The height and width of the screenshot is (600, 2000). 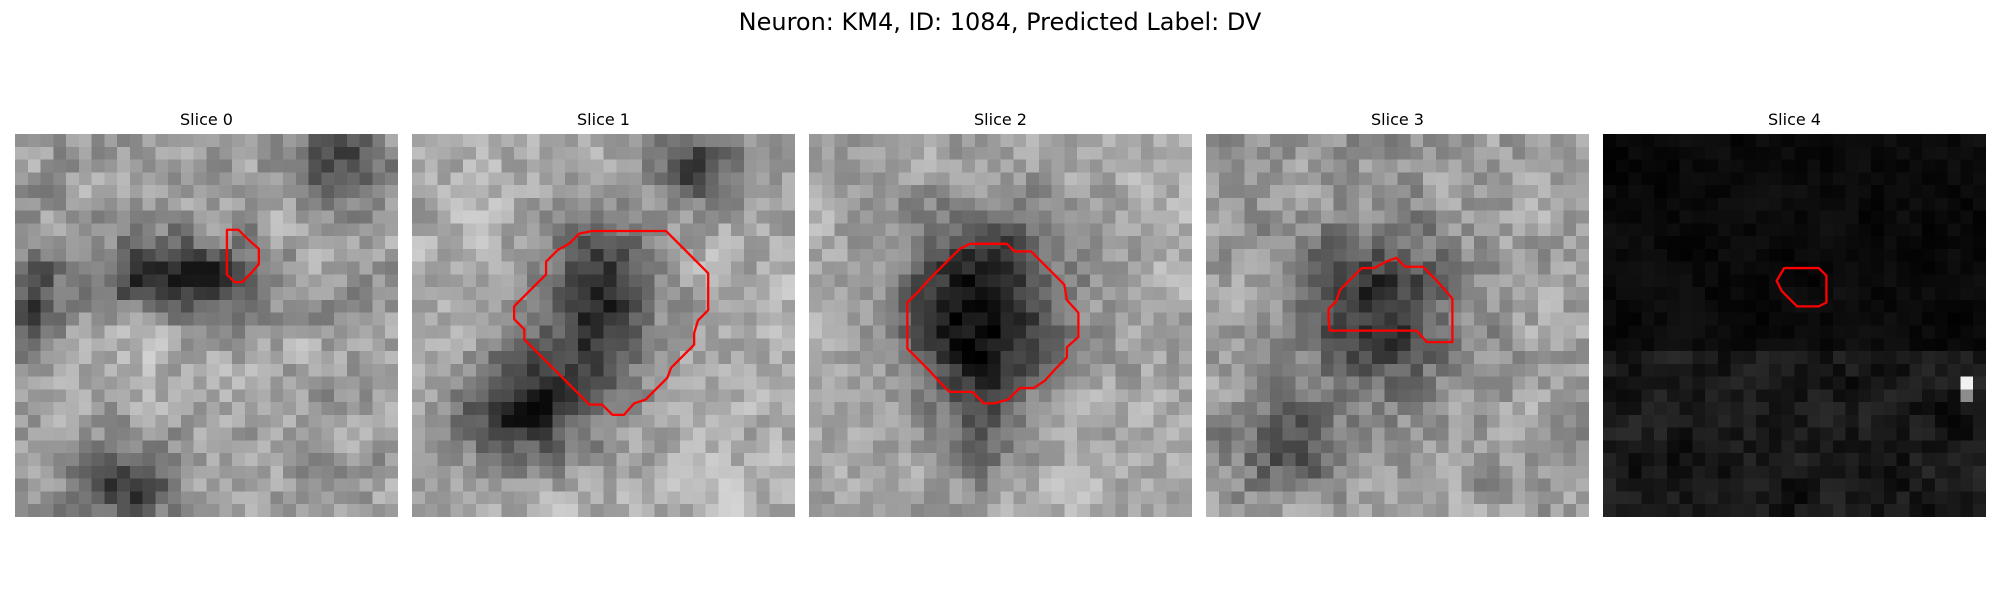 I want to click on slice-1-roi-outline, so click(x=611, y=323).